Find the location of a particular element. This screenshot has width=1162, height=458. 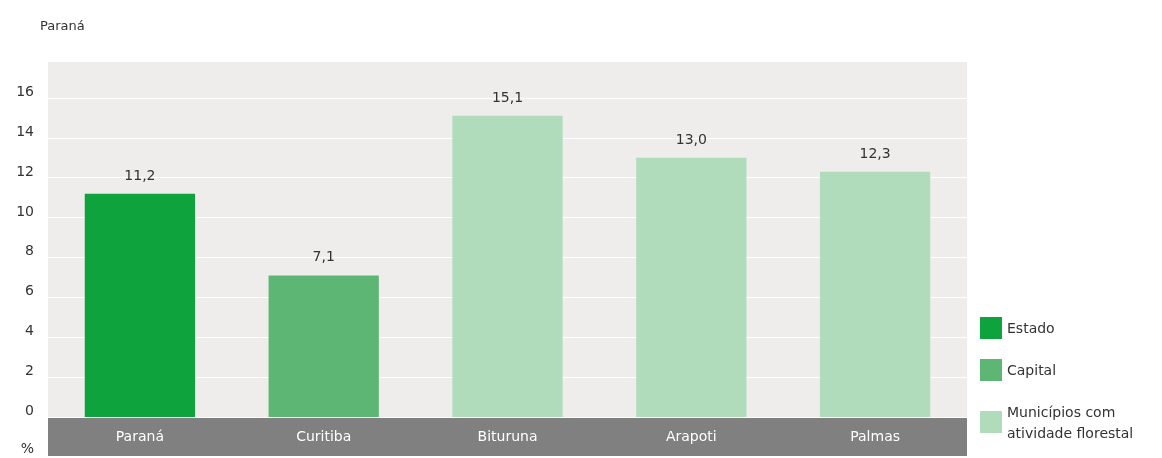

y-tick-label: 0 is located at coordinates (29, 410).